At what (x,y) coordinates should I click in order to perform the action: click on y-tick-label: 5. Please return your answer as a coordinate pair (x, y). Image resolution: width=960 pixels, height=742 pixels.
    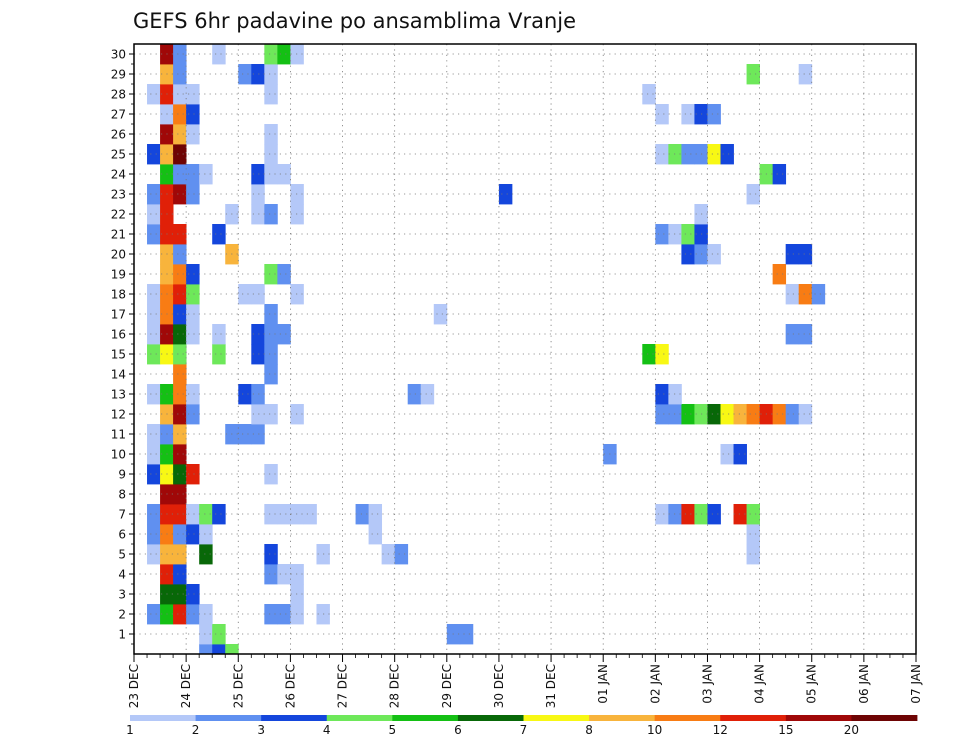
    Looking at the image, I should click on (122, 555).